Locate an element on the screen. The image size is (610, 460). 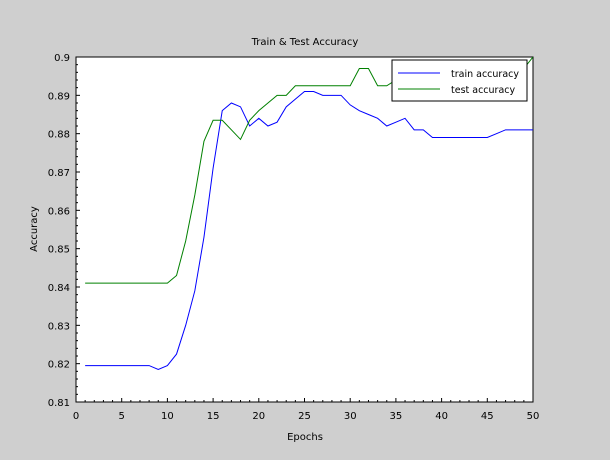
legend: train accuracy test accuracy is located at coordinates (459, 80).